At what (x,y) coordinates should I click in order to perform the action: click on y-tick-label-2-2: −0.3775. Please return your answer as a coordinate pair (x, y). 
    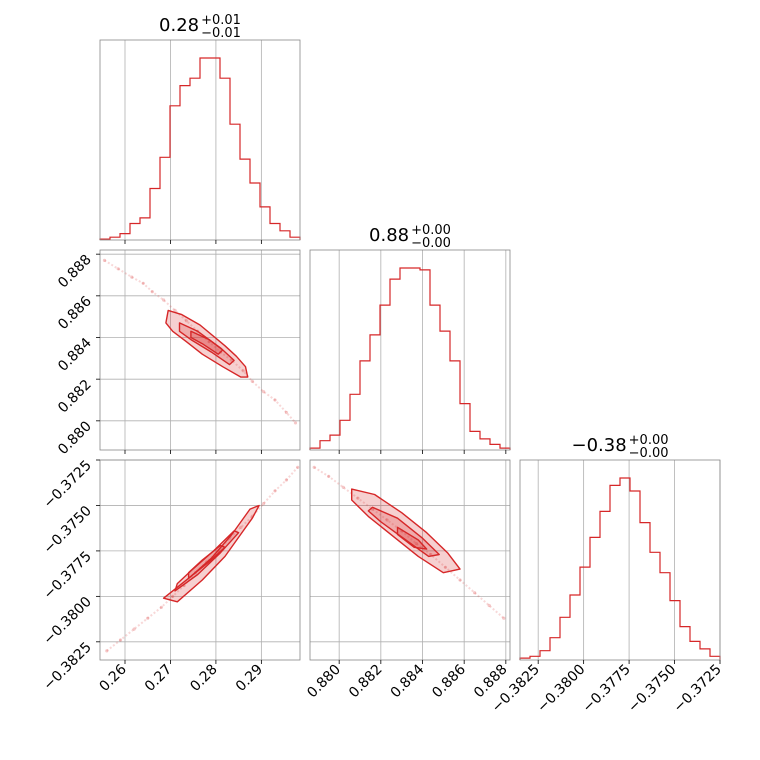
    Looking at the image, I should click on (68, 575).